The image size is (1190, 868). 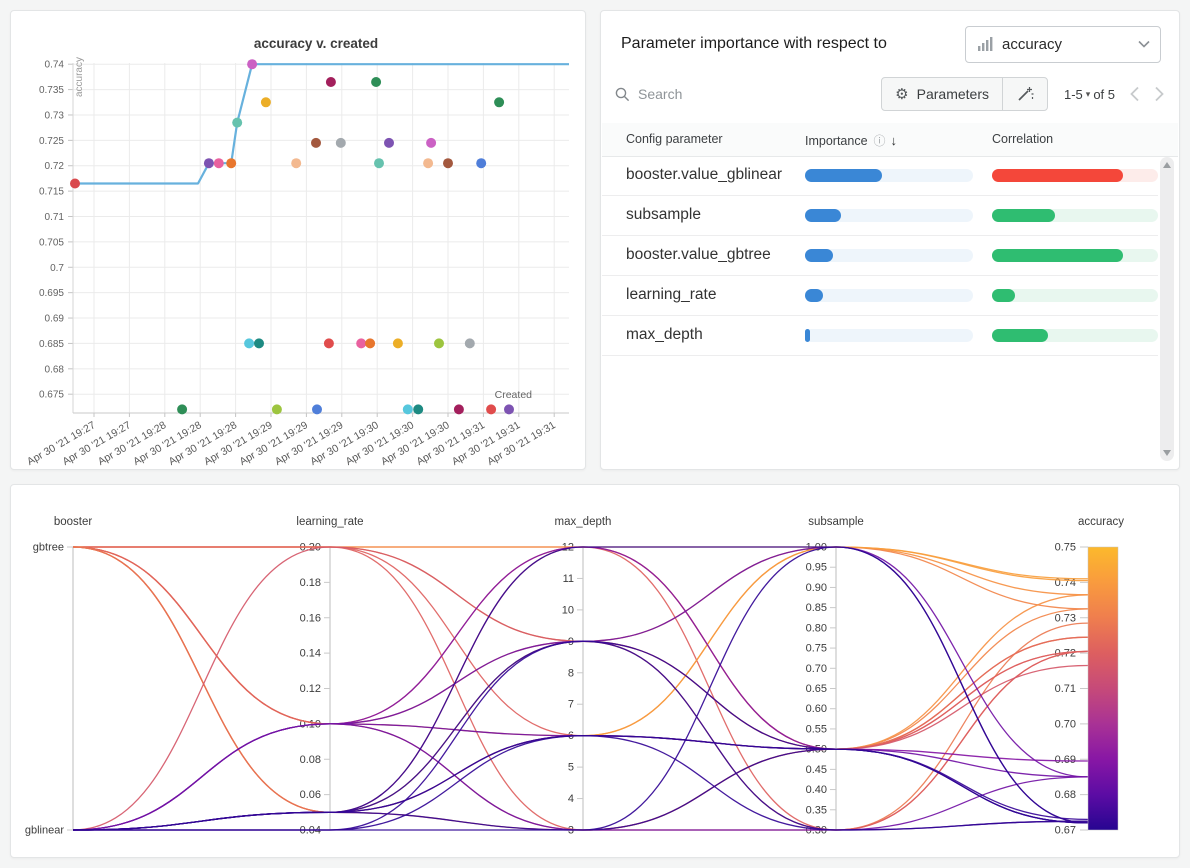 What do you see at coordinates (851, 140) in the screenshot?
I see `column-header-importance: Importance ⓘ ↓` at bounding box center [851, 140].